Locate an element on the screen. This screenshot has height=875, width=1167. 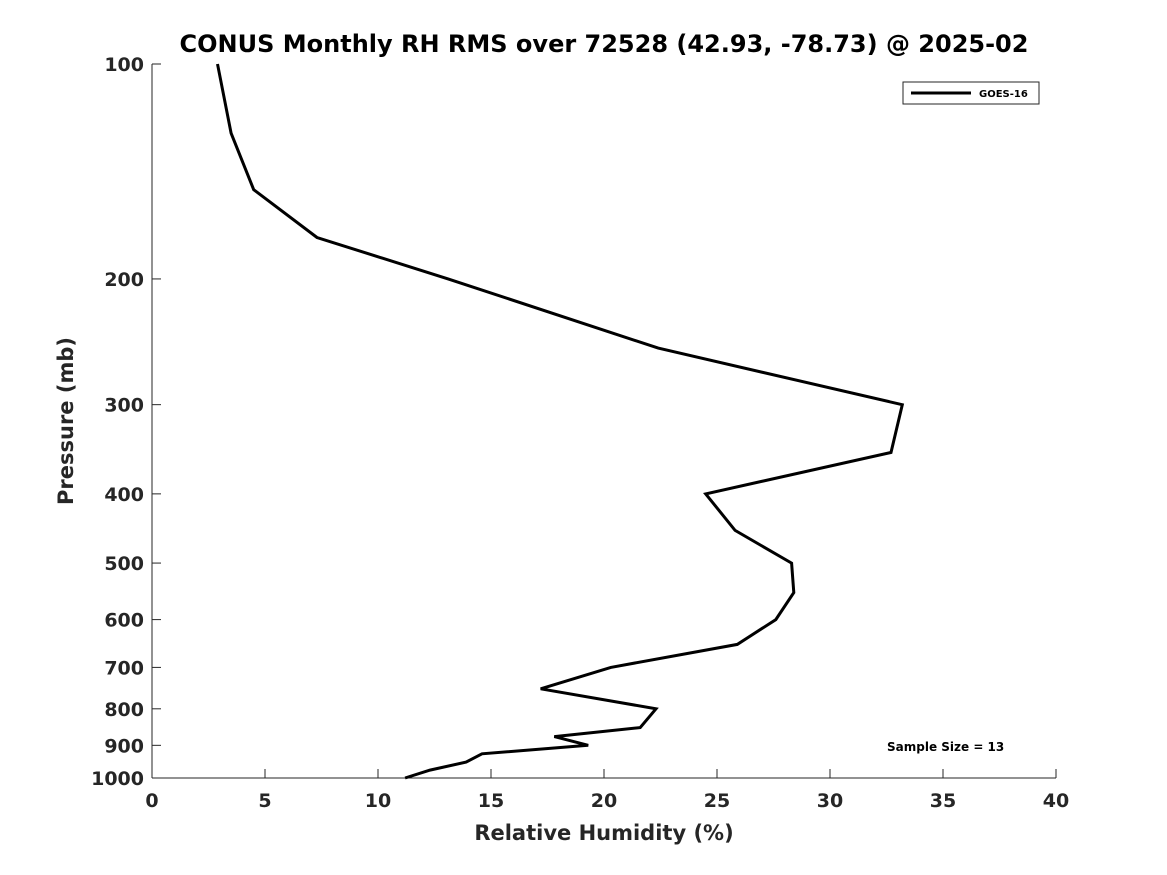
x-axis-ticks: 0 5 10 15 20 25 30 35 40 is located at coordinates (607, 790).